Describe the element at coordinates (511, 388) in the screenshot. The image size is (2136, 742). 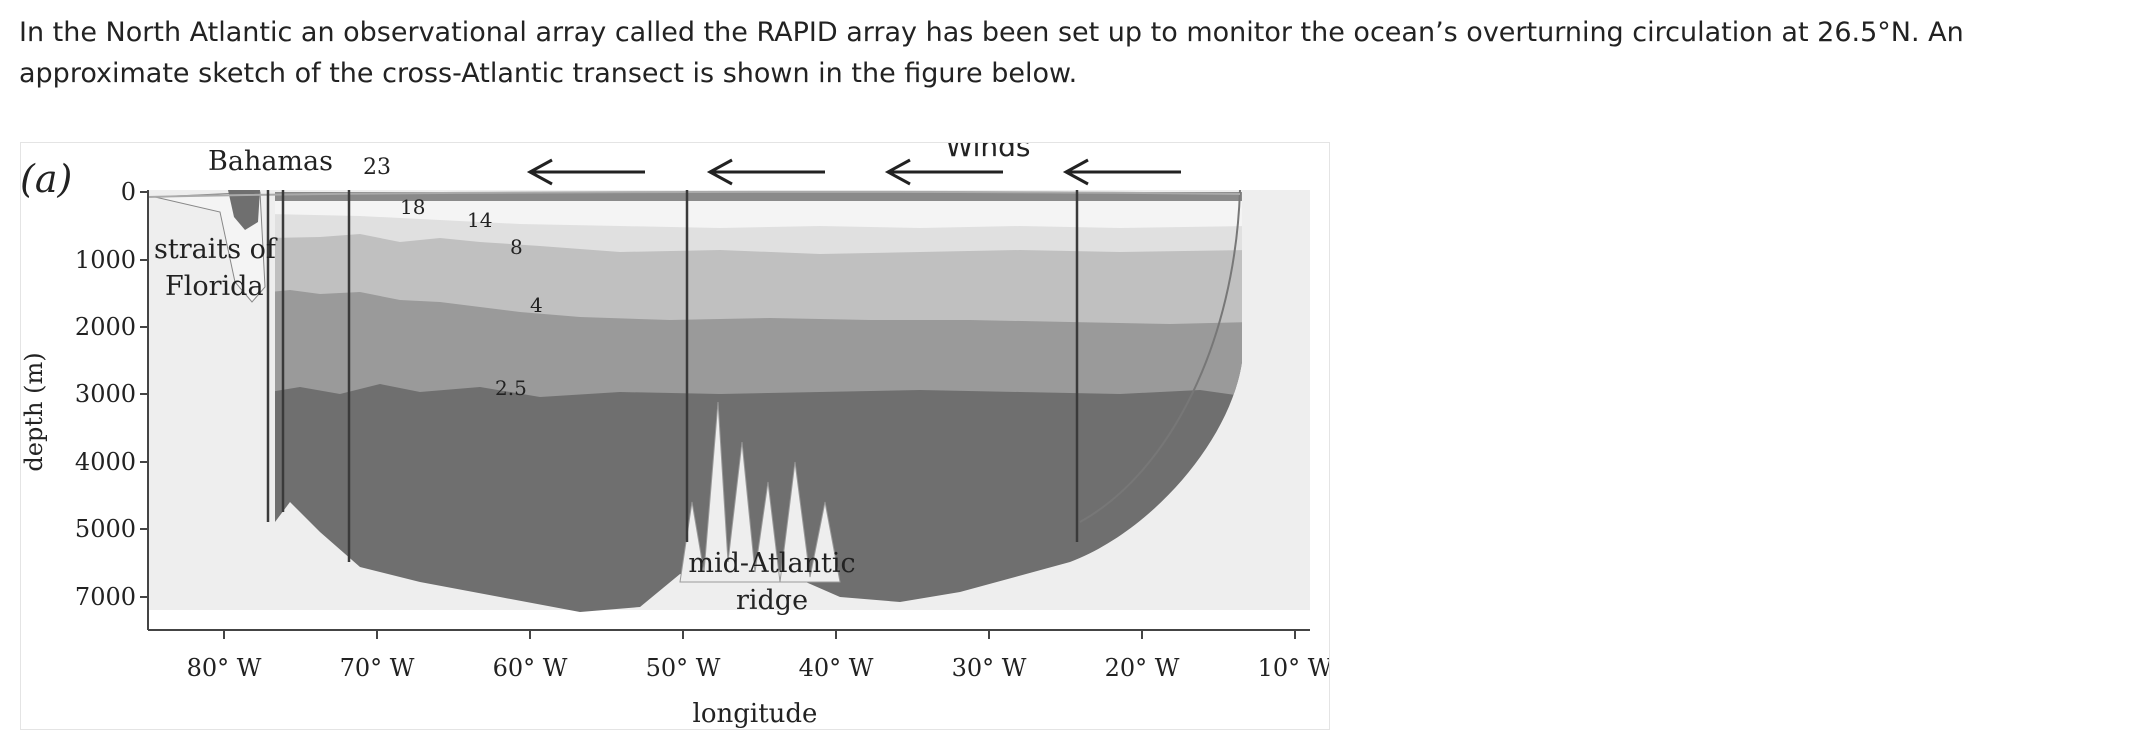
I see `contour-label-2-5: 2.5` at that location.